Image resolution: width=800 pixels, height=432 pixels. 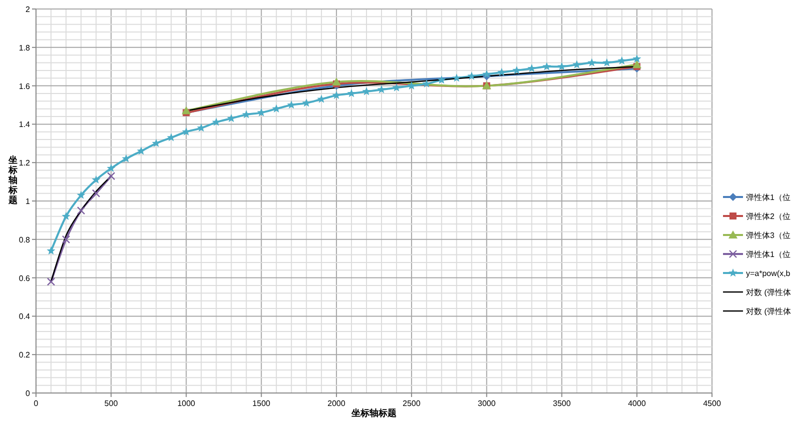 I want to click on x-axis-title: 坐标轴标题, so click(x=373, y=413).